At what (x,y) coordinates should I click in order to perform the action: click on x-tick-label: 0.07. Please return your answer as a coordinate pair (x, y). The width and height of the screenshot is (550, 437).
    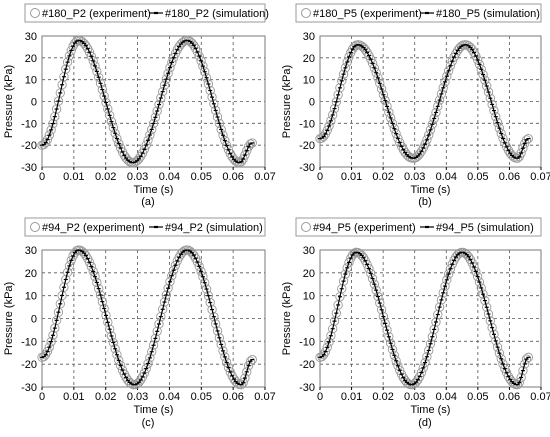
    Looking at the image, I should click on (540, 397).